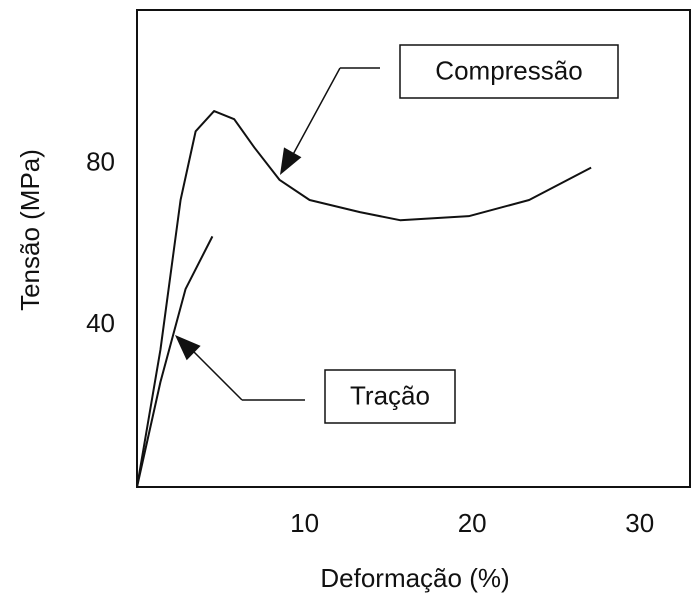 This screenshot has width=697, height=600. What do you see at coordinates (30, 230) in the screenshot?
I see `y-axis-label: Tensão (MPa)` at bounding box center [30, 230].